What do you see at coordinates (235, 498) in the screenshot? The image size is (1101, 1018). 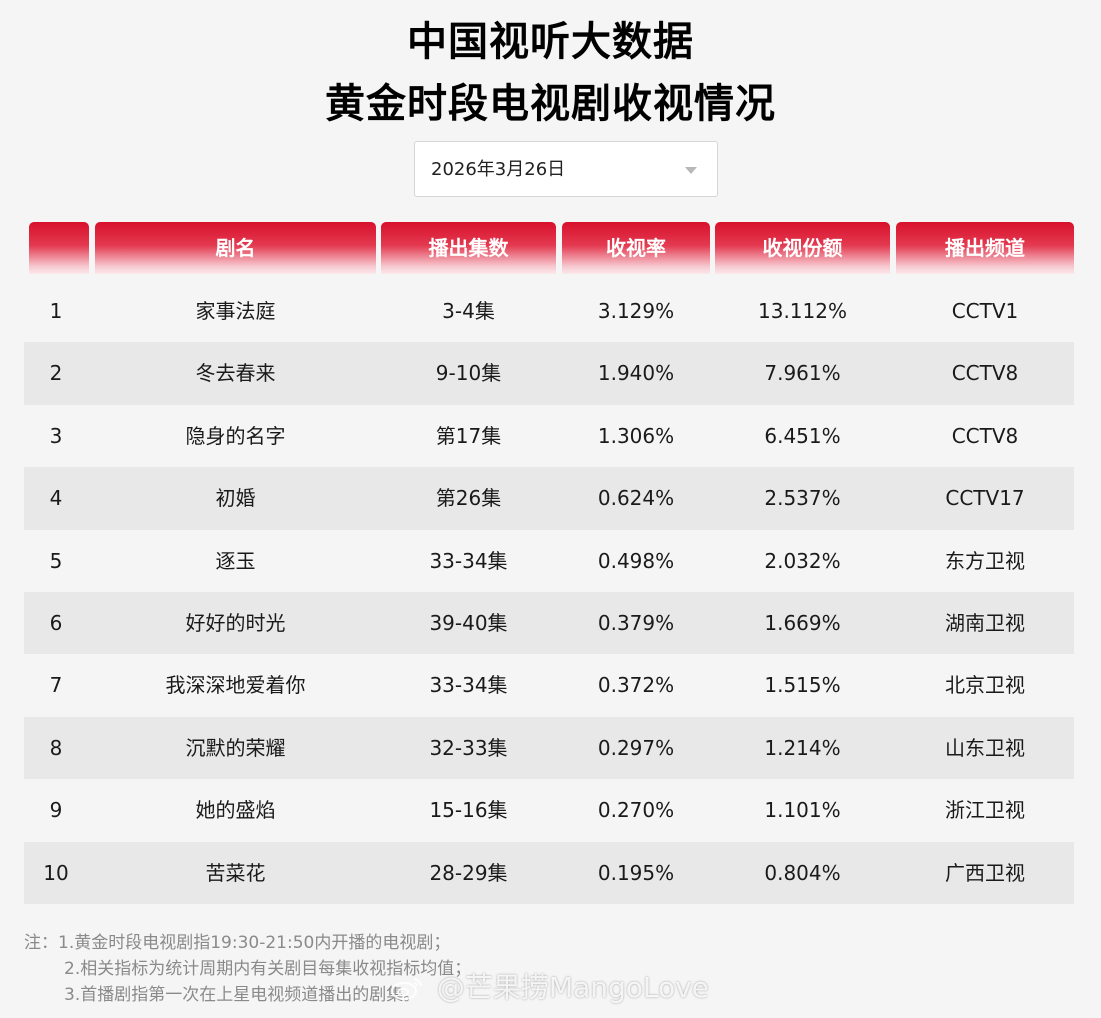 I see `cell-name: 初婚` at bounding box center [235, 498].